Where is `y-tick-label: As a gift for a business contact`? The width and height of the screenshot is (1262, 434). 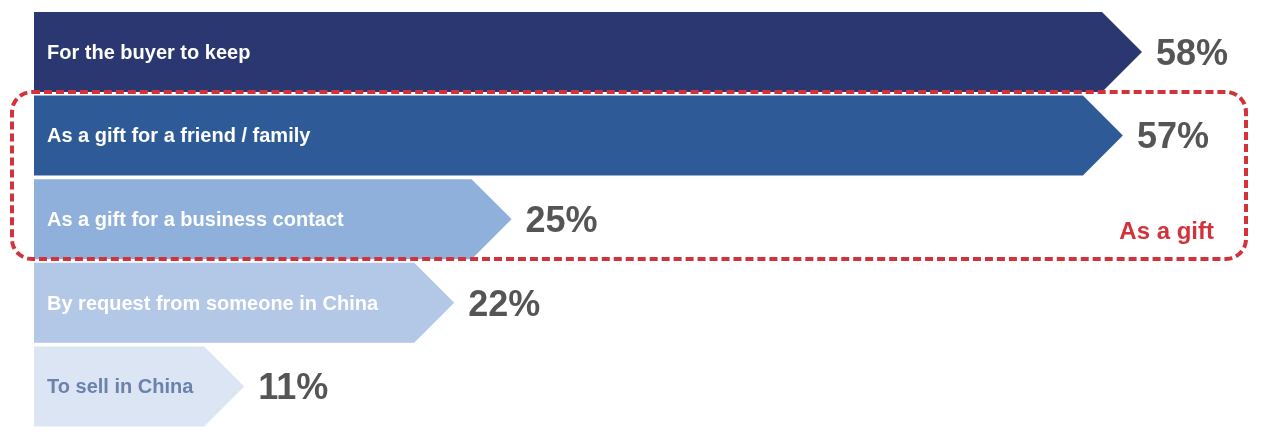 y-tick-label: As a gift for a business contact is located at coordinates (196, 219).